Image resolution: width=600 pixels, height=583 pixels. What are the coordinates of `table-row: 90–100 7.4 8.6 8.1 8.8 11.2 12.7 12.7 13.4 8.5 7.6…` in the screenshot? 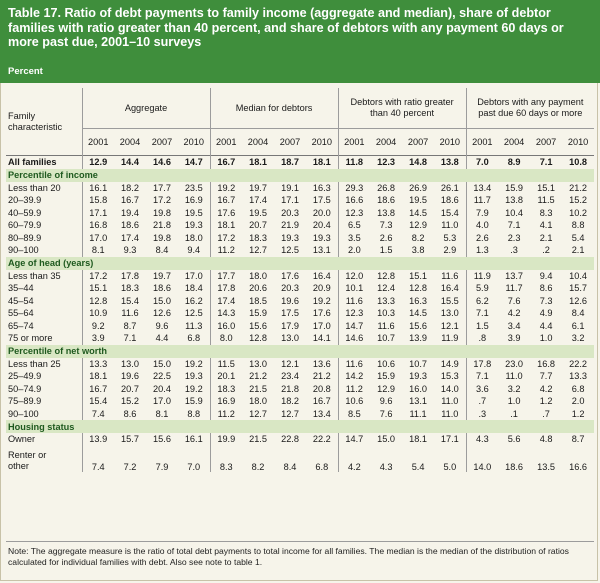 It's located at (300, 413).